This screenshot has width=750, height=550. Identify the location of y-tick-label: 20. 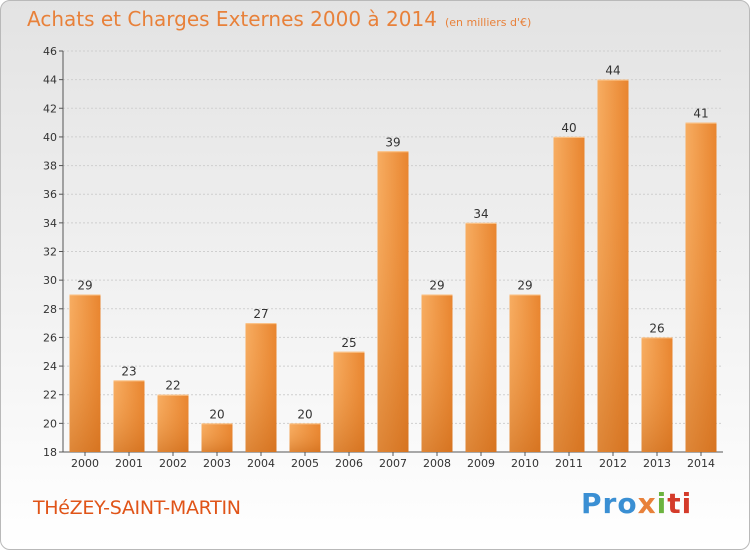
(50, 423).